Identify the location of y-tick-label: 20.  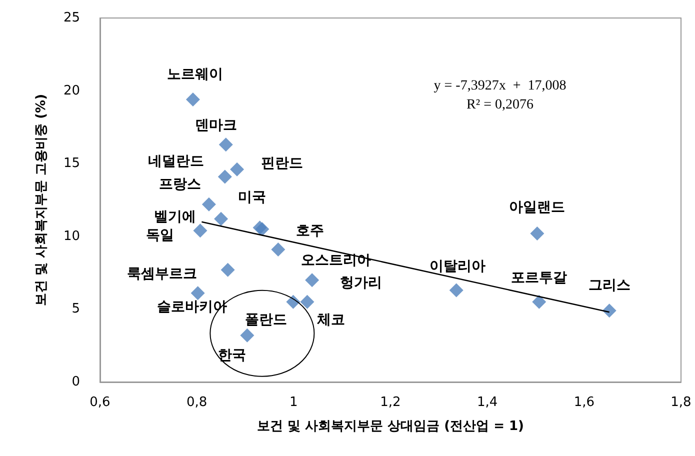
(71, 90).